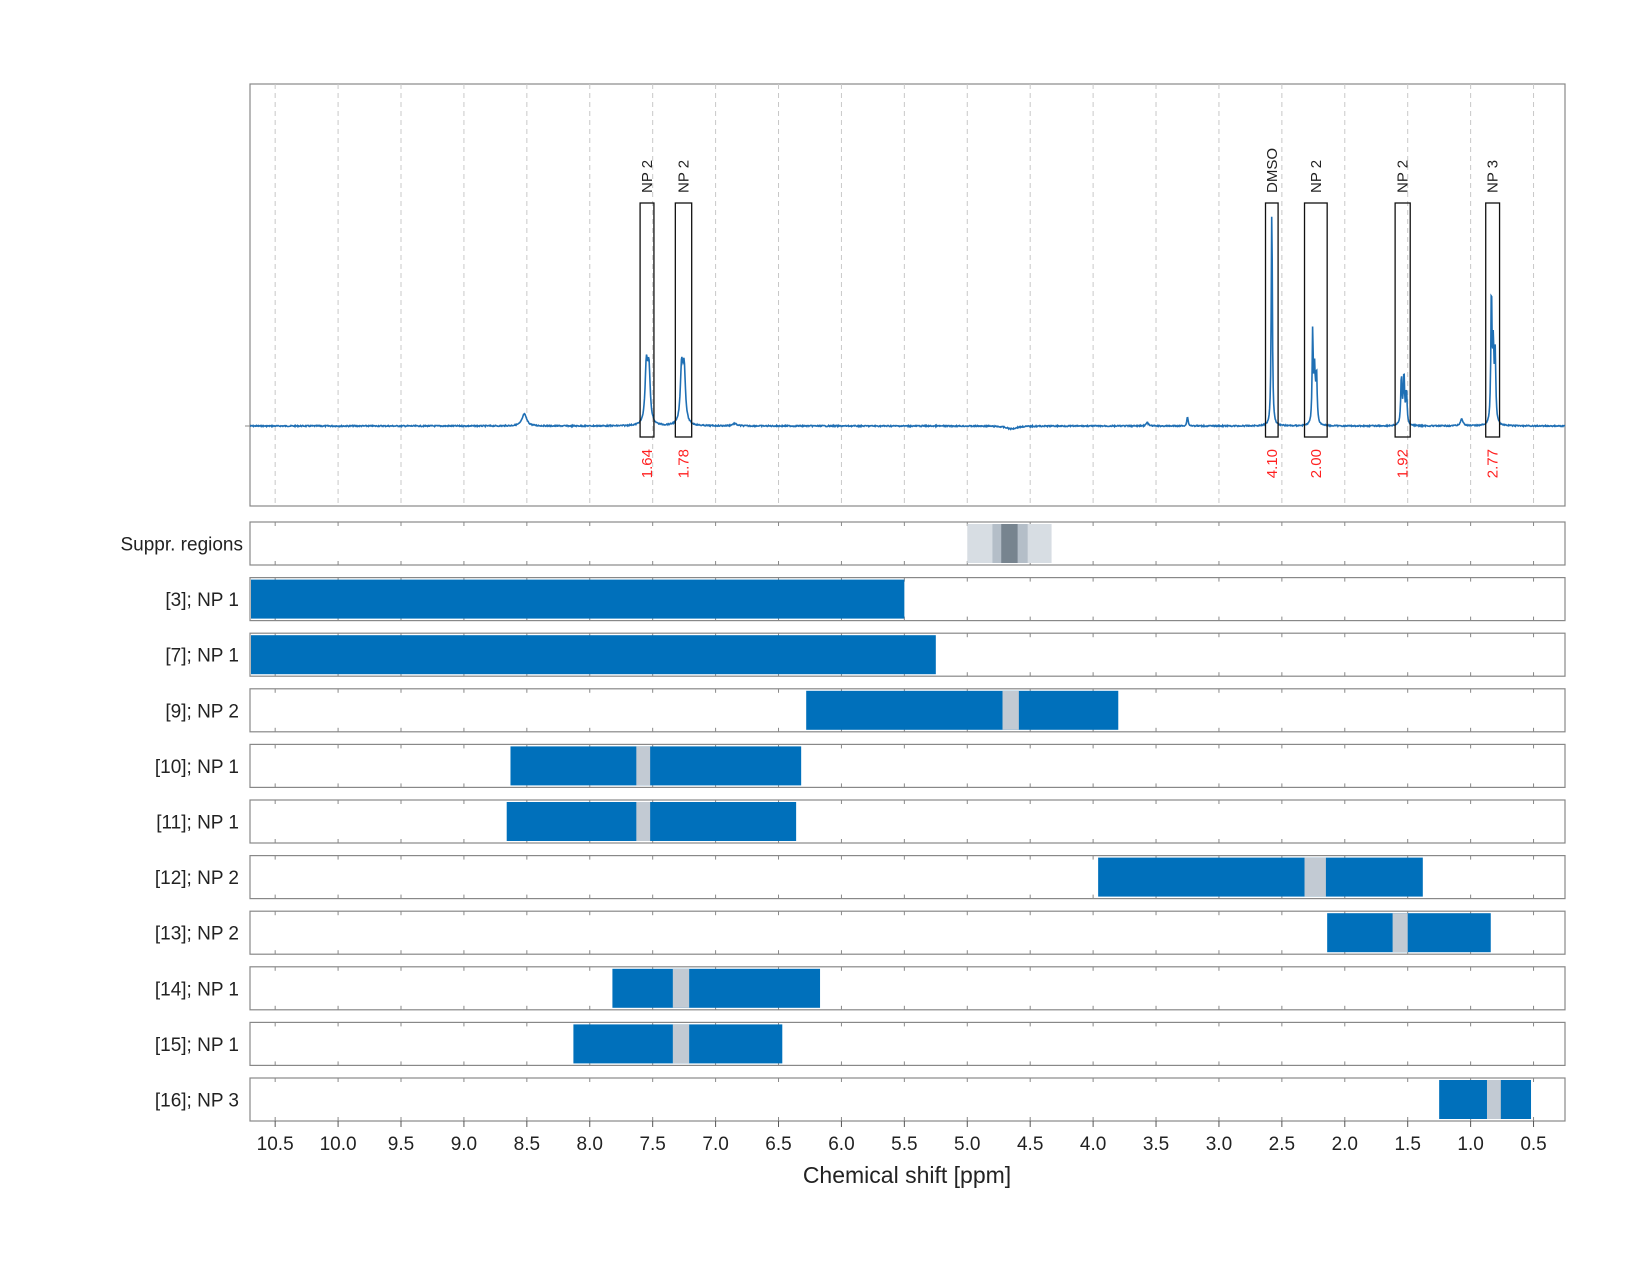 The height and width of the screenshot is (1275, 1651). I want to click on spectrum-trace, so click(907, 323).